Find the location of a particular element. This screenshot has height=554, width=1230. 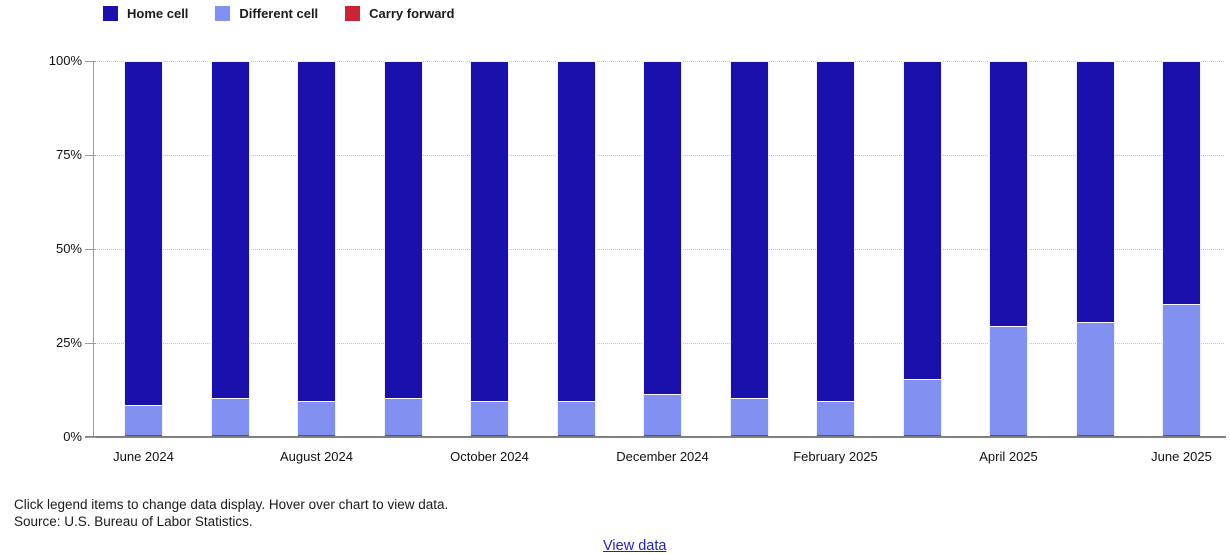

bar-august-2024 is located at coordinates (316, 249).